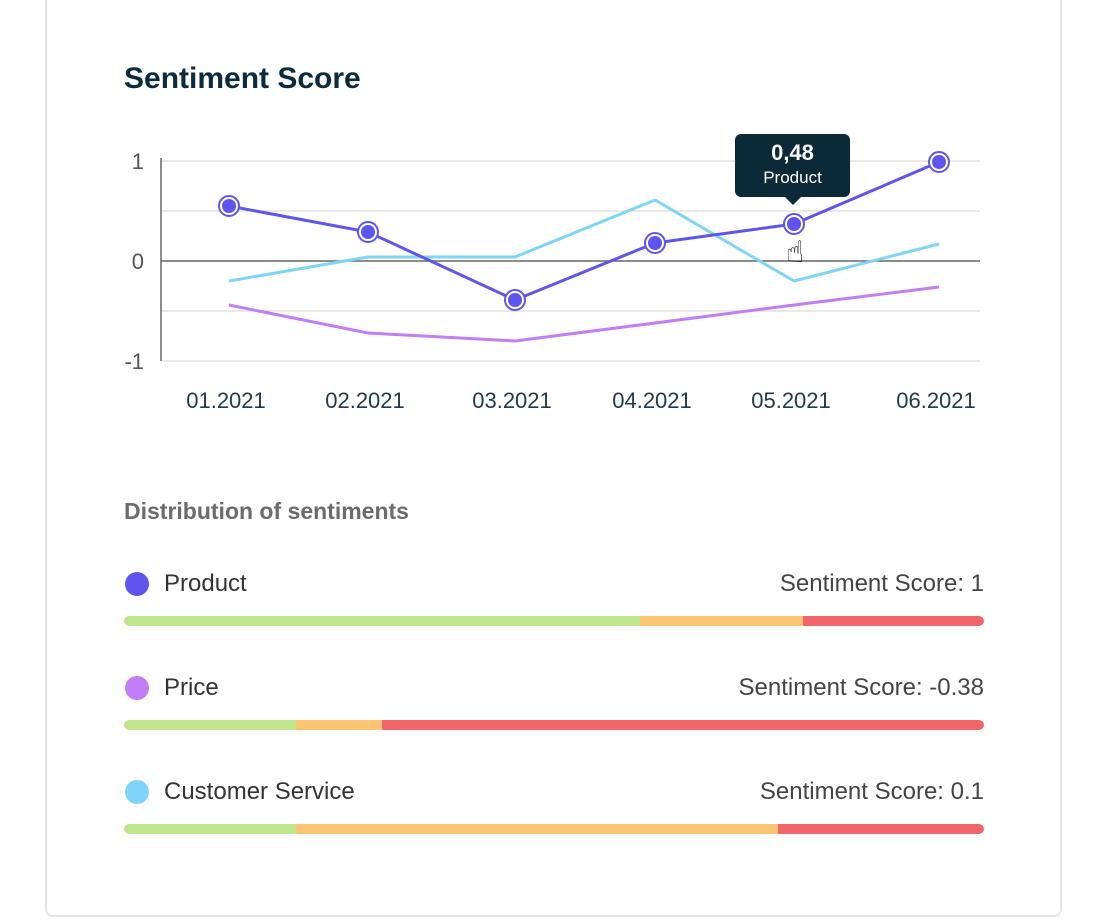  I want to click on y-axis-ticks: 1 0 -1, so click(134, 261).